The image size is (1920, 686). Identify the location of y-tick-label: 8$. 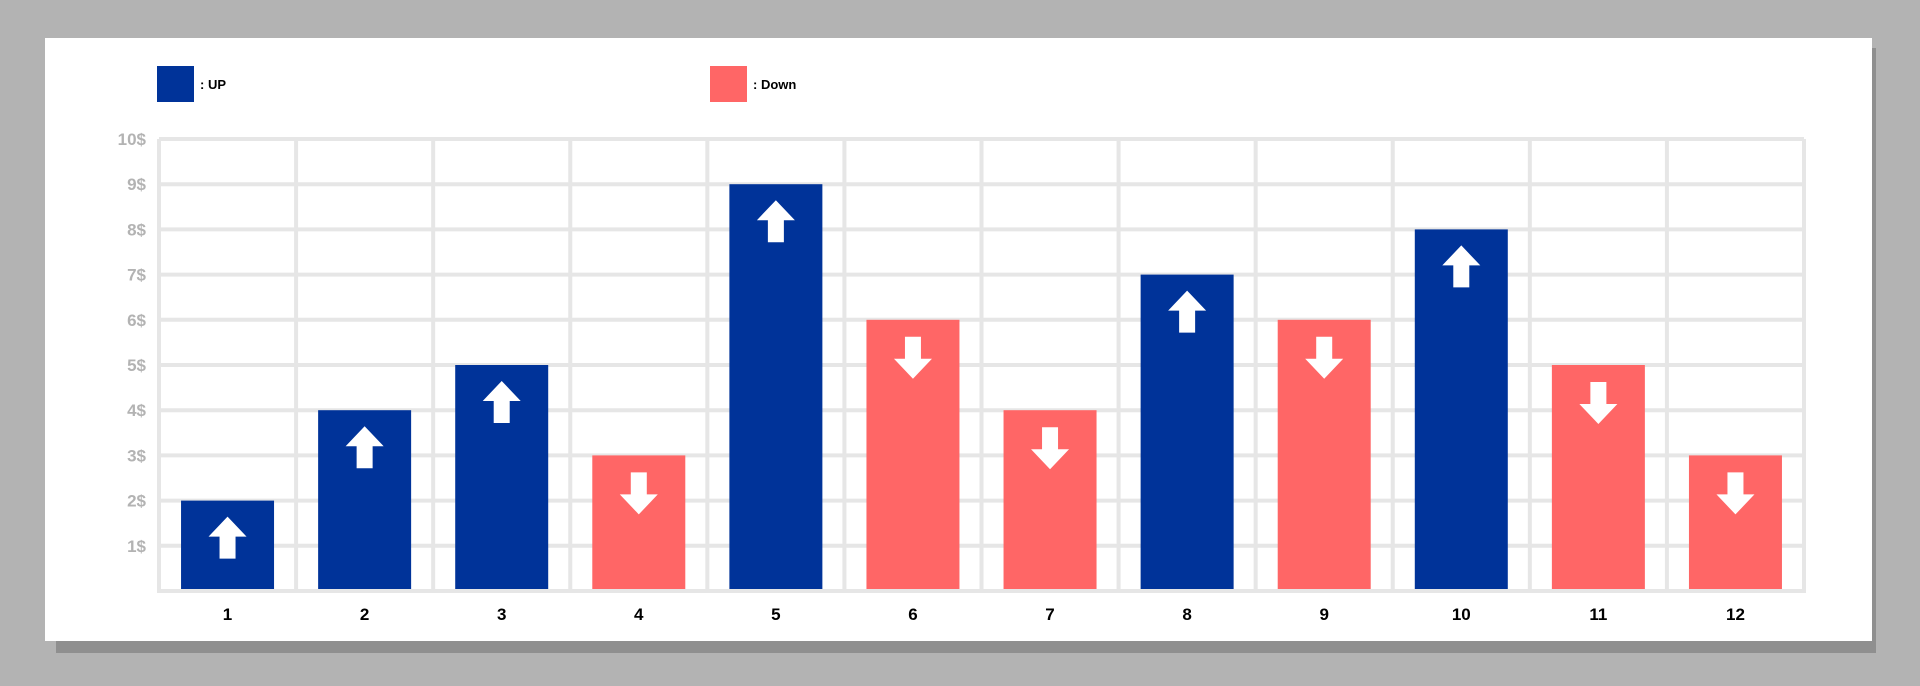
(136, 229).